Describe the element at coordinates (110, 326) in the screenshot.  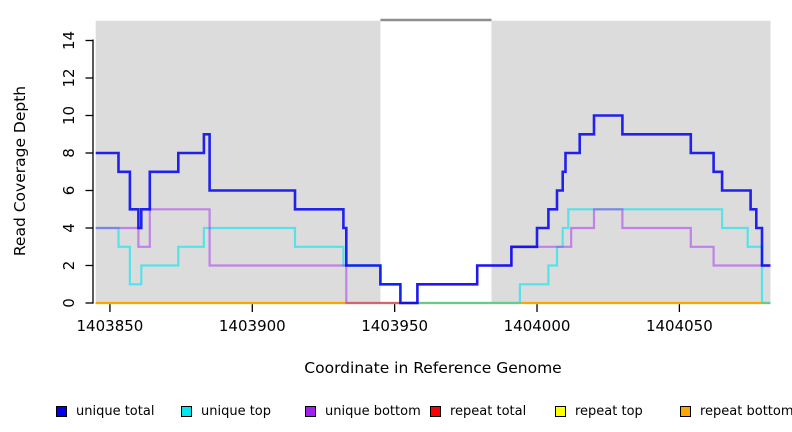
I see `x-tick-label: 1403850` at that location.